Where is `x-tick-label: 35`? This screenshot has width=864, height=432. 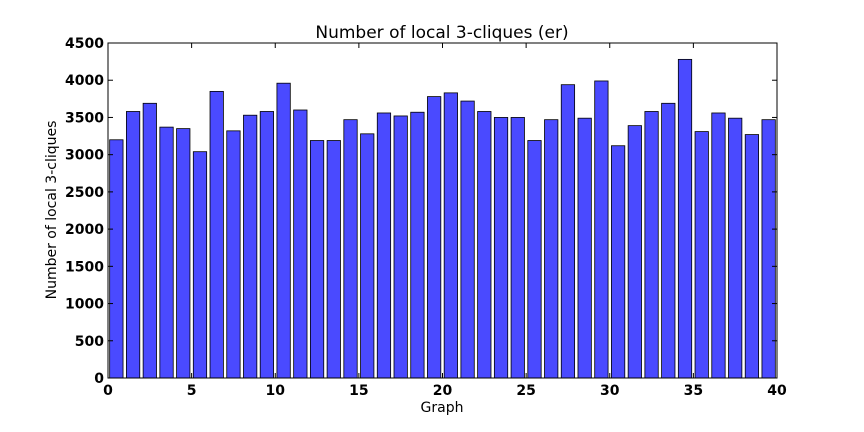 x-tick-label: 35 is located at coordinates (693, 391).